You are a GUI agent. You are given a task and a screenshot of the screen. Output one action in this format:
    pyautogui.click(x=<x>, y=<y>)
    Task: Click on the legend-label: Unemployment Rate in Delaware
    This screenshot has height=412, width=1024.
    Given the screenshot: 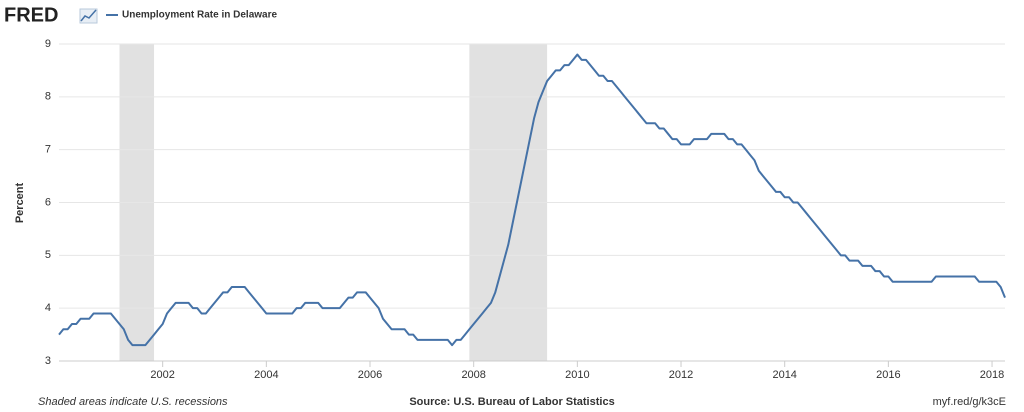 What is the action you would take?
    pyautogui.click(x=199, y=15)
    